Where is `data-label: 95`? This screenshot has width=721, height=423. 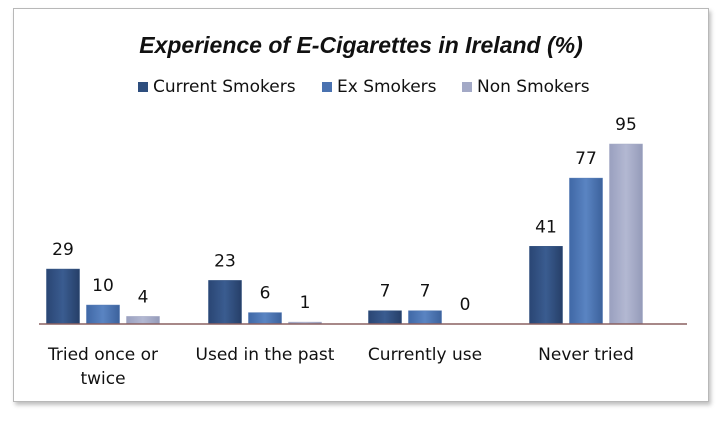
data-label: 95 is located at coordinates (626, 125).